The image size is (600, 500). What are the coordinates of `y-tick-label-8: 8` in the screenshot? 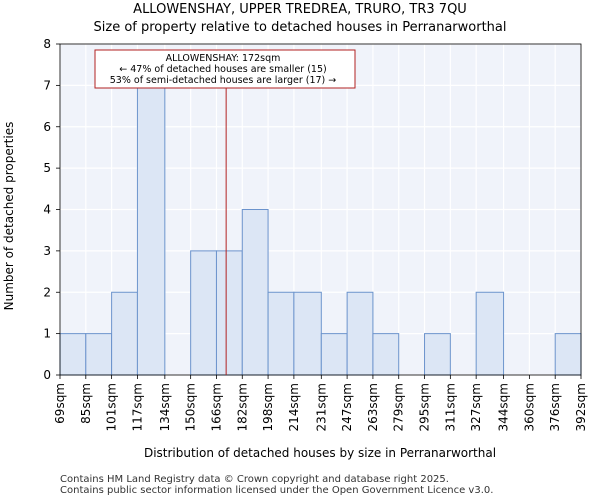 It's located at (47, 44).